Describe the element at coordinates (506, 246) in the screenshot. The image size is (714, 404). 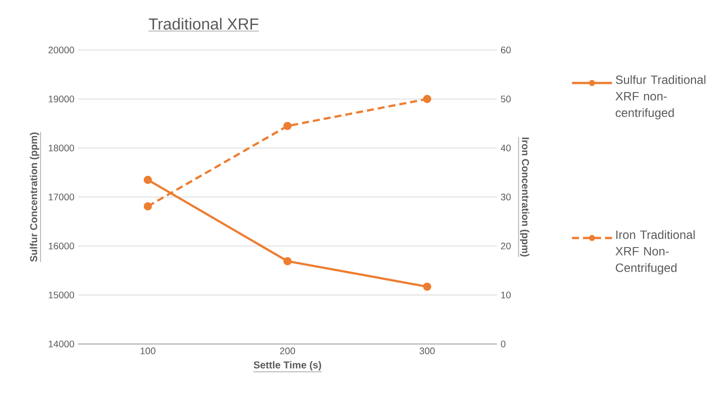
I see `y2-tick-label: 20` at that location.